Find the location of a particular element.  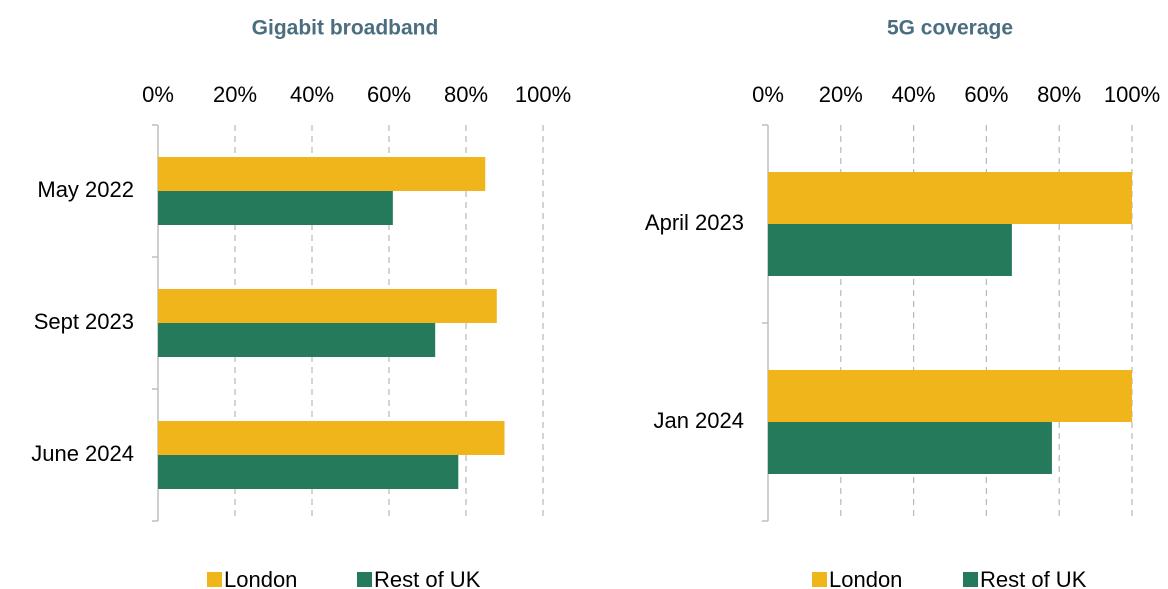

y-tick-label: May 2022 is located at coordinates (85, 189).